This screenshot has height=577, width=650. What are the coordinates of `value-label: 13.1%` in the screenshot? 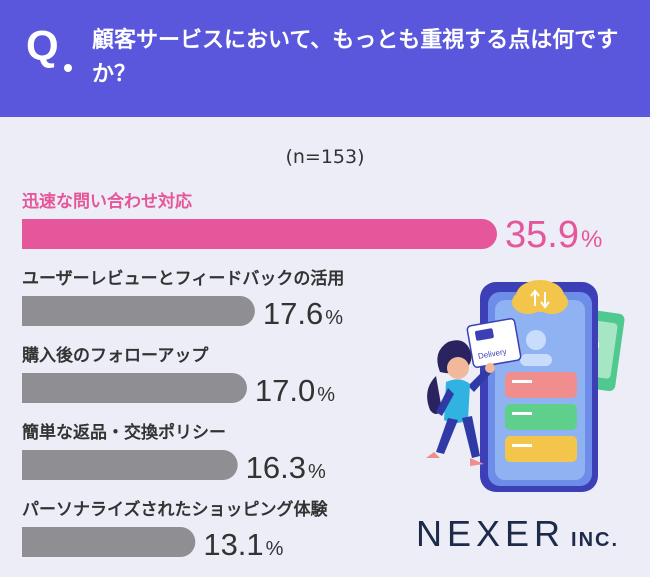 It's located at (243, 544).